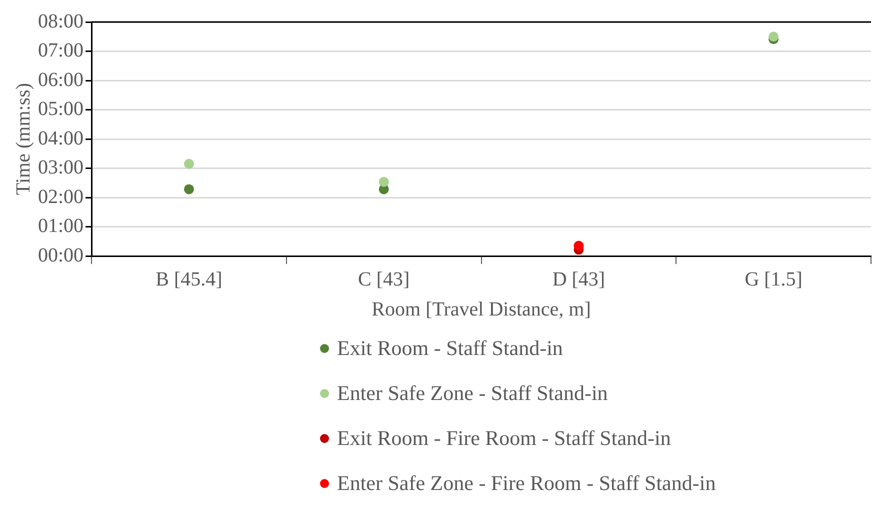 This screenshot has width=876, height=511. What do you see at coordinates (189, 279) in the screenshot?
I see `x-tick-label: B [45.4]` at bounding box center [189, 279].